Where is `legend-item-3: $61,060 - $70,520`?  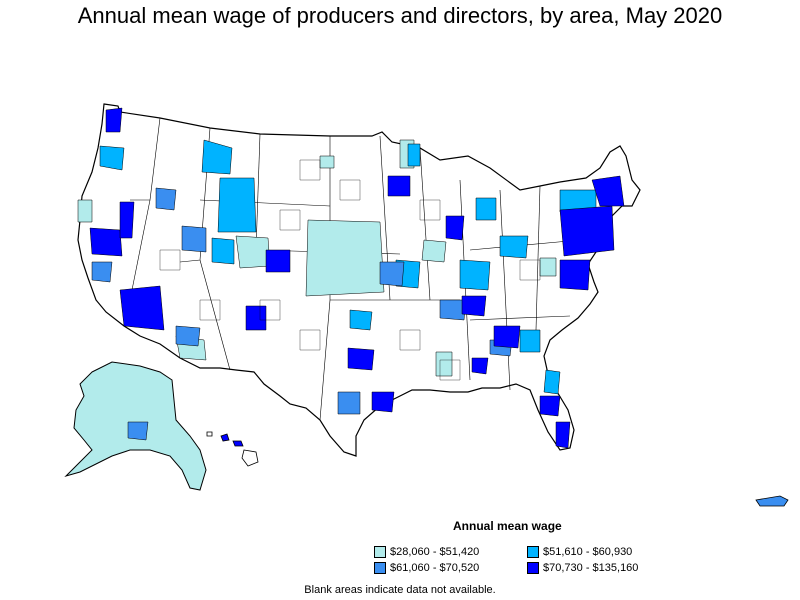
legend-item-3: $61,060 - $70,520 is located at coordinates (426, 568).